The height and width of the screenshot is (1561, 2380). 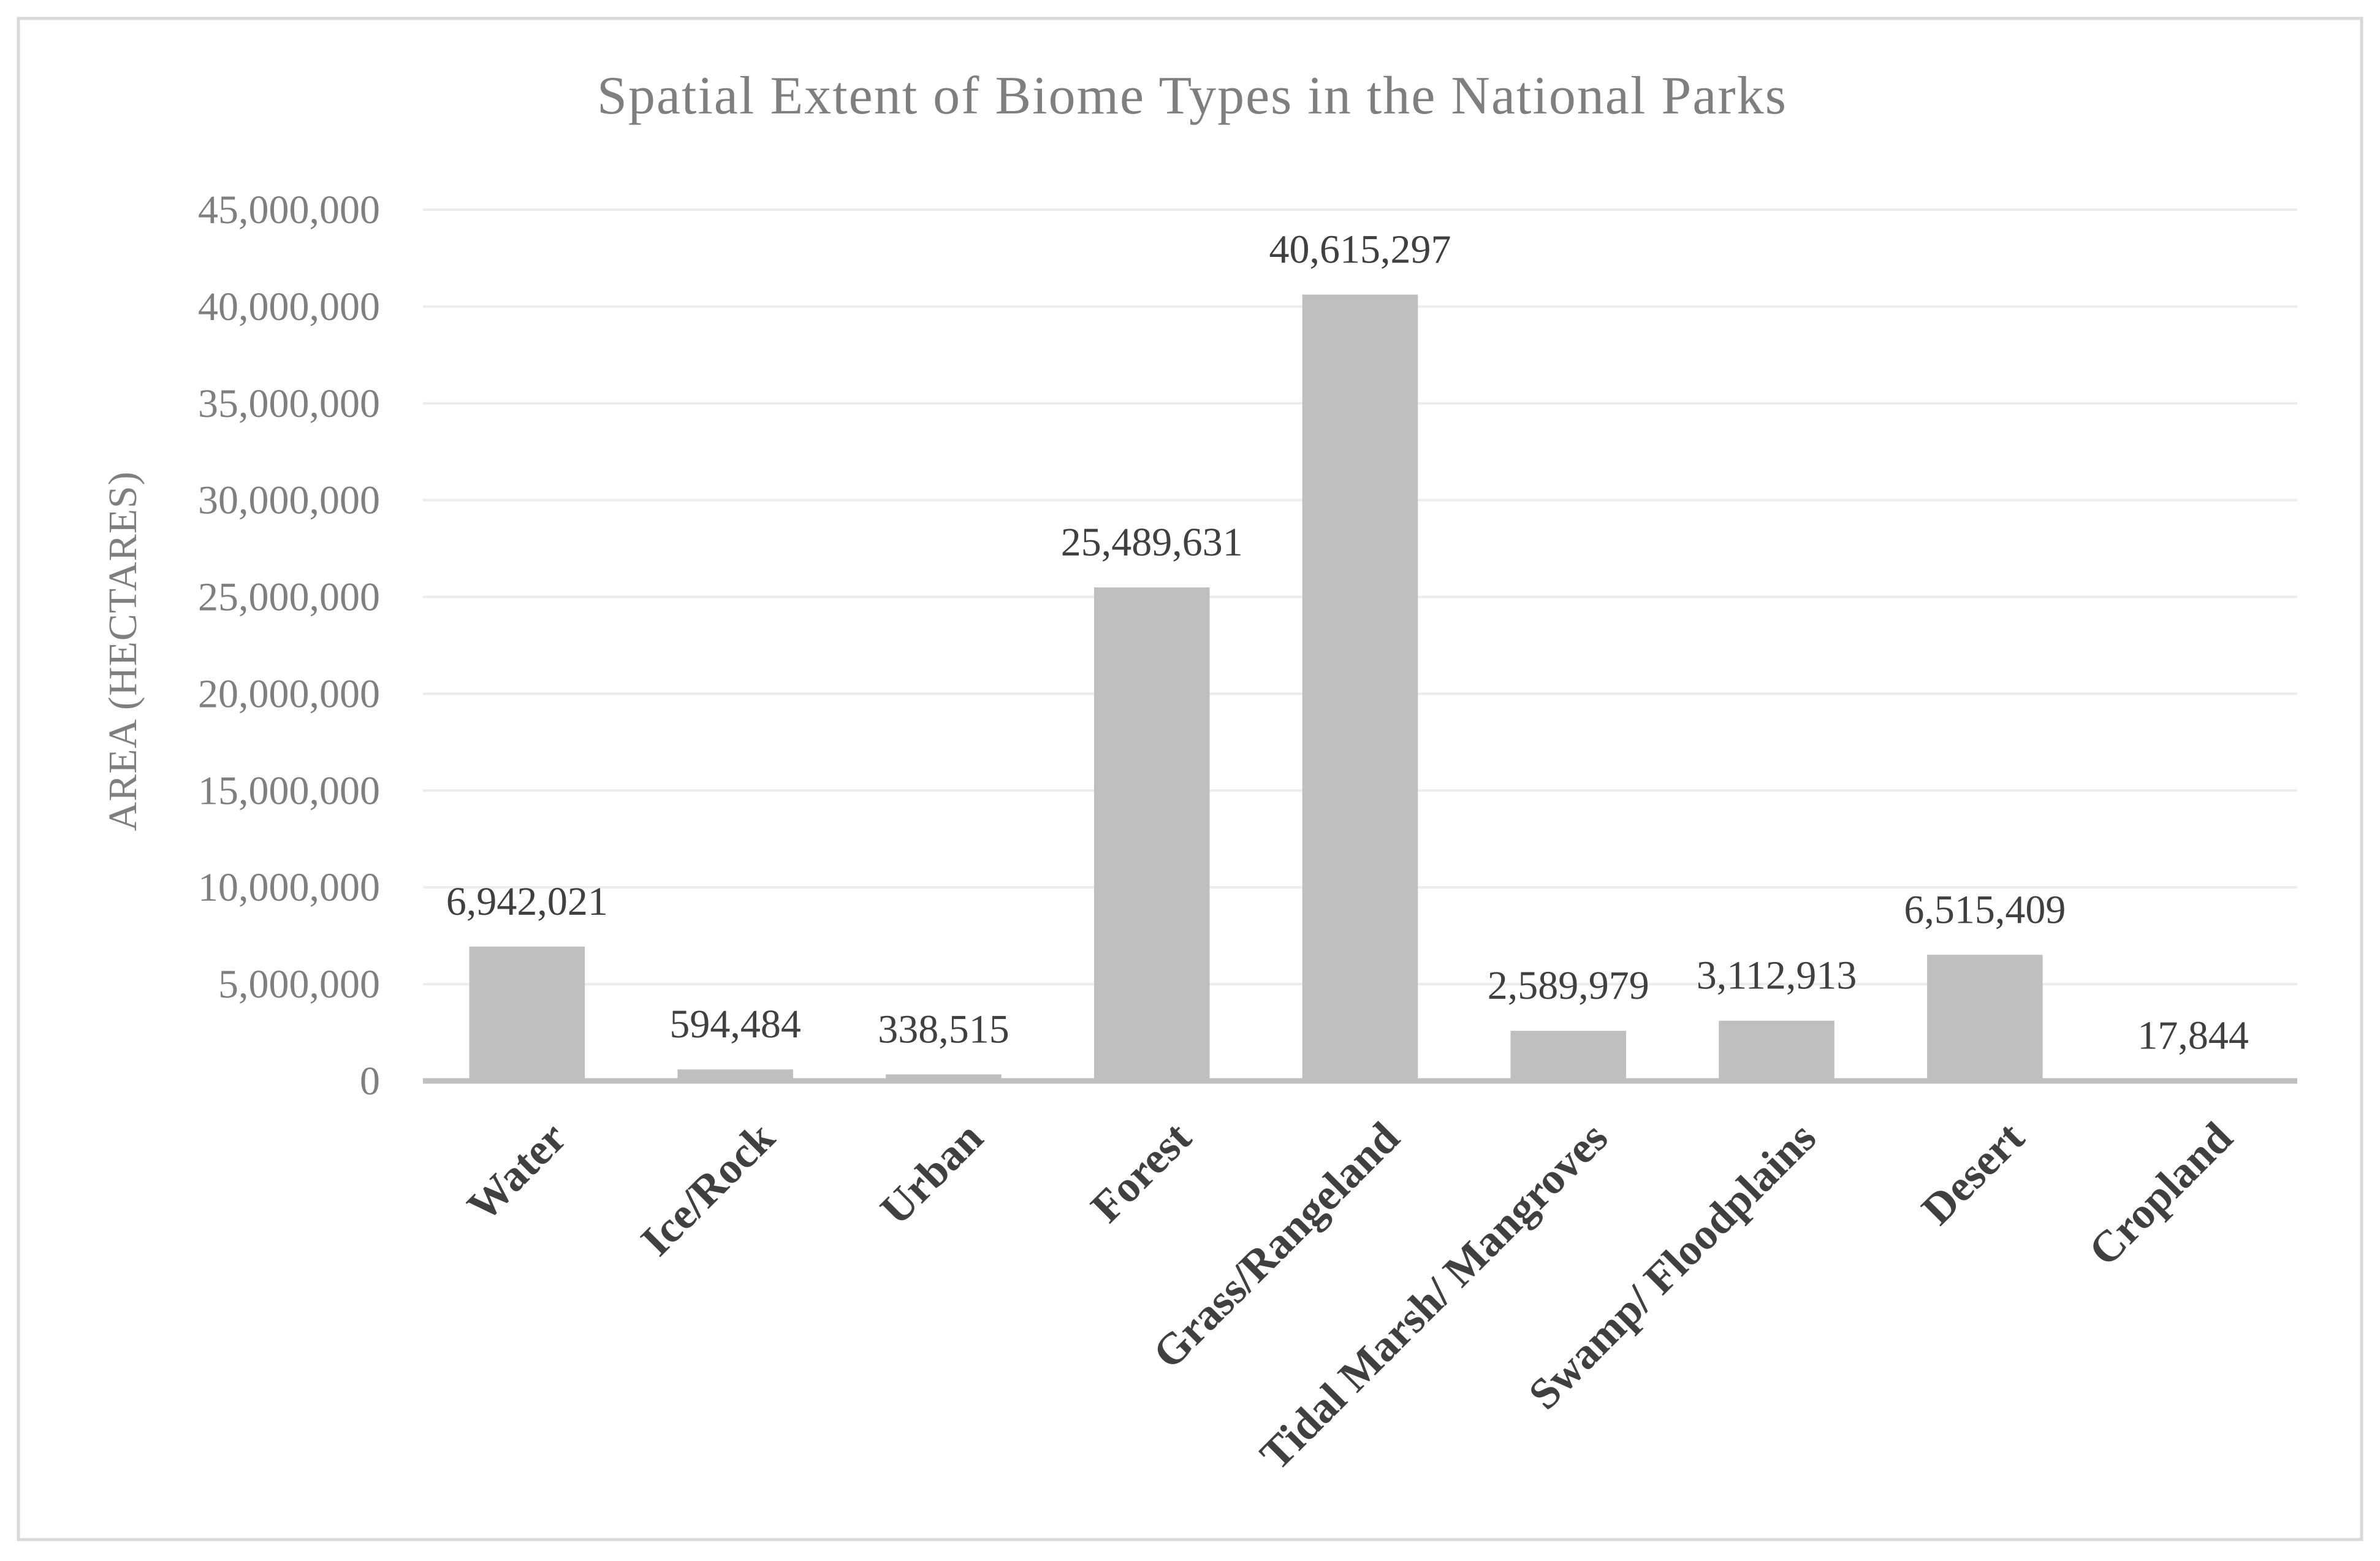 What do you see at coordinates (289, 210) in the screenshot?
I see `y-tick-label: 45,000,000` at bounding box center [289, 210].